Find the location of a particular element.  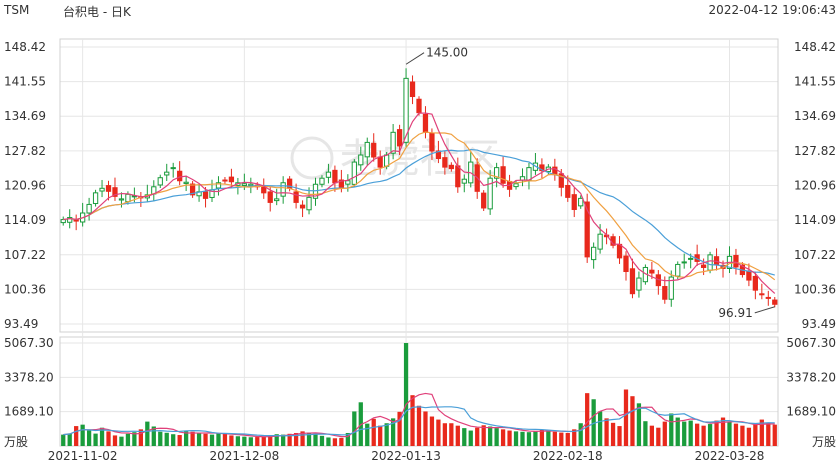

price-tick-right: 120.96 is located at coordinates (815, 185).